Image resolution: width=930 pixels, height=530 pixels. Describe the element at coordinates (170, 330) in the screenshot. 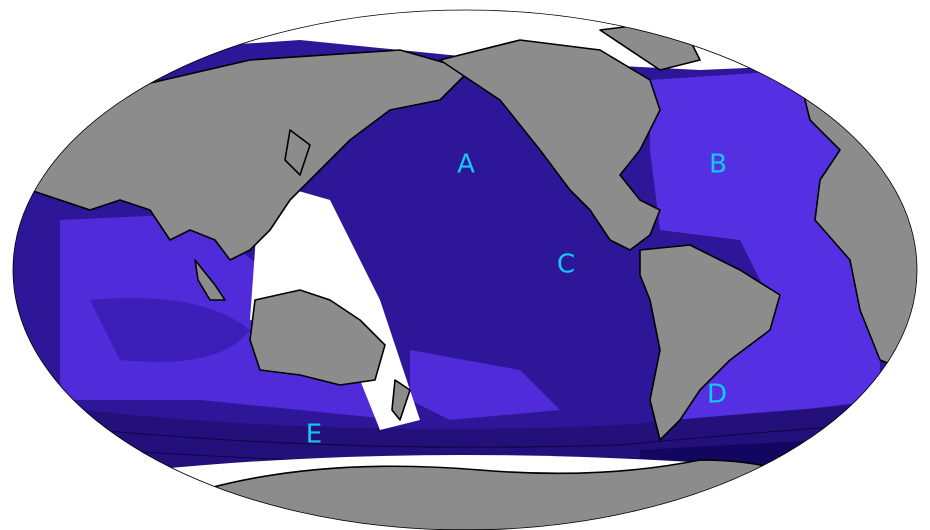

I see `ocean-indian-deep` at that location.